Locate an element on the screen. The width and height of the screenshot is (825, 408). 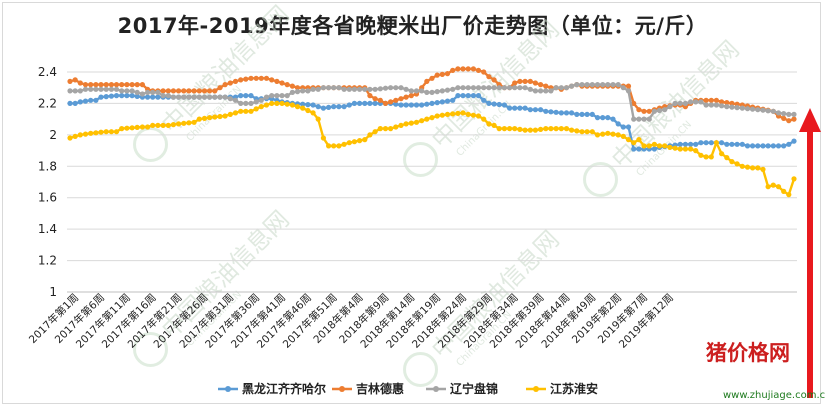
legend-item: 辽宁盘锦 is located at coordinates (462, 388).